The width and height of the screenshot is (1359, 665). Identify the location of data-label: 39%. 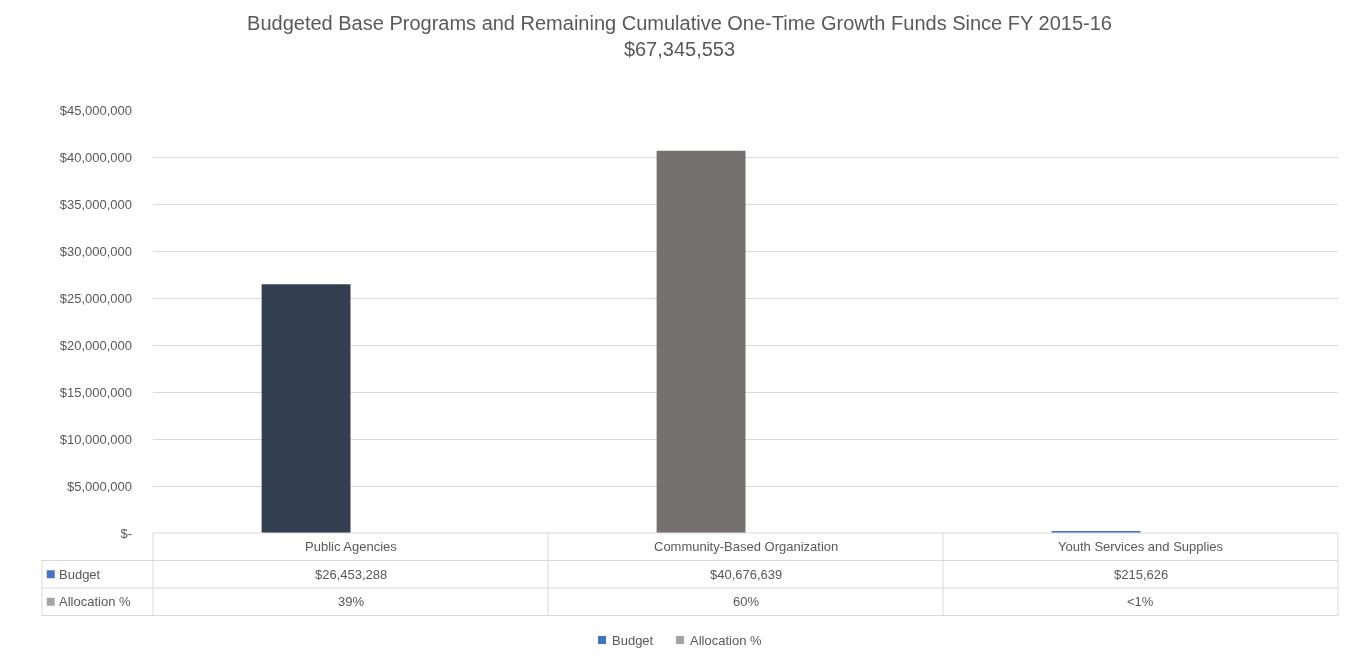
(351, 601).